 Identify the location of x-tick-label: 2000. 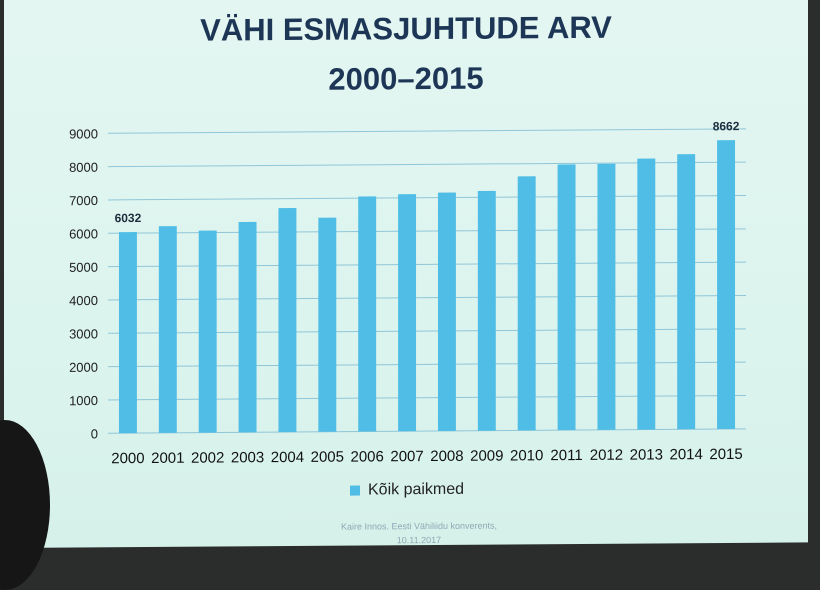
(127, 458).